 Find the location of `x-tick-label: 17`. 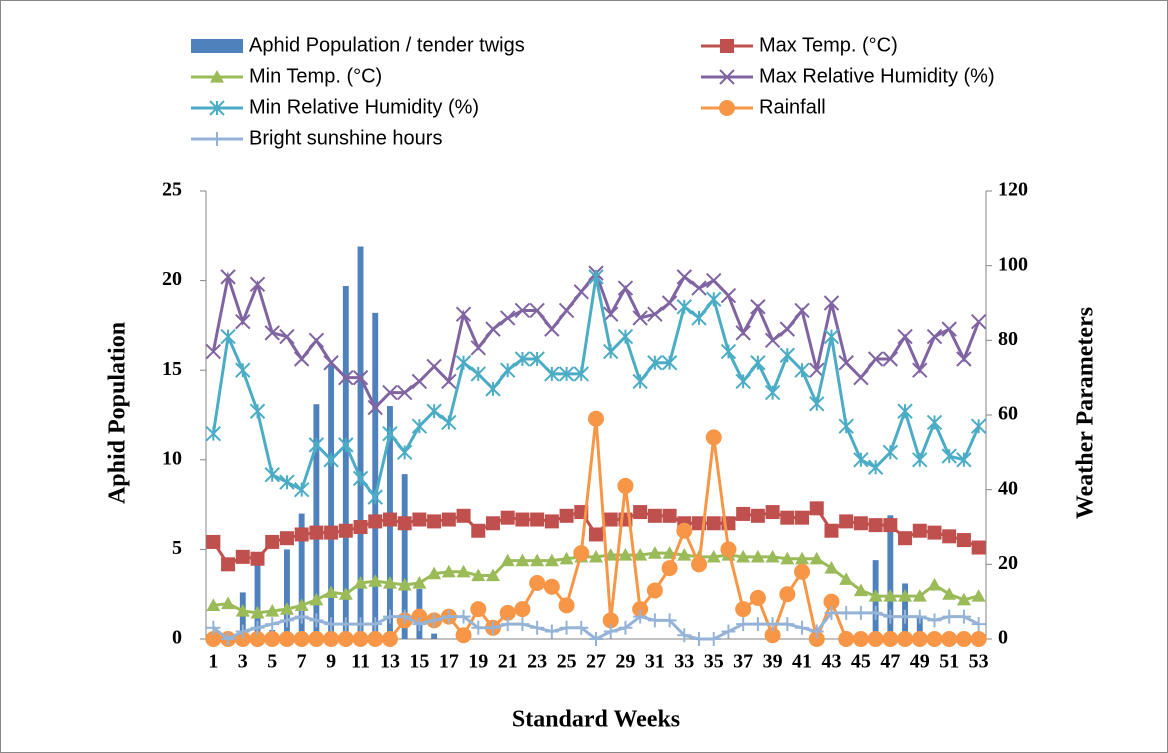

x-tick-label: 17 is located at coordinates (449, 662).